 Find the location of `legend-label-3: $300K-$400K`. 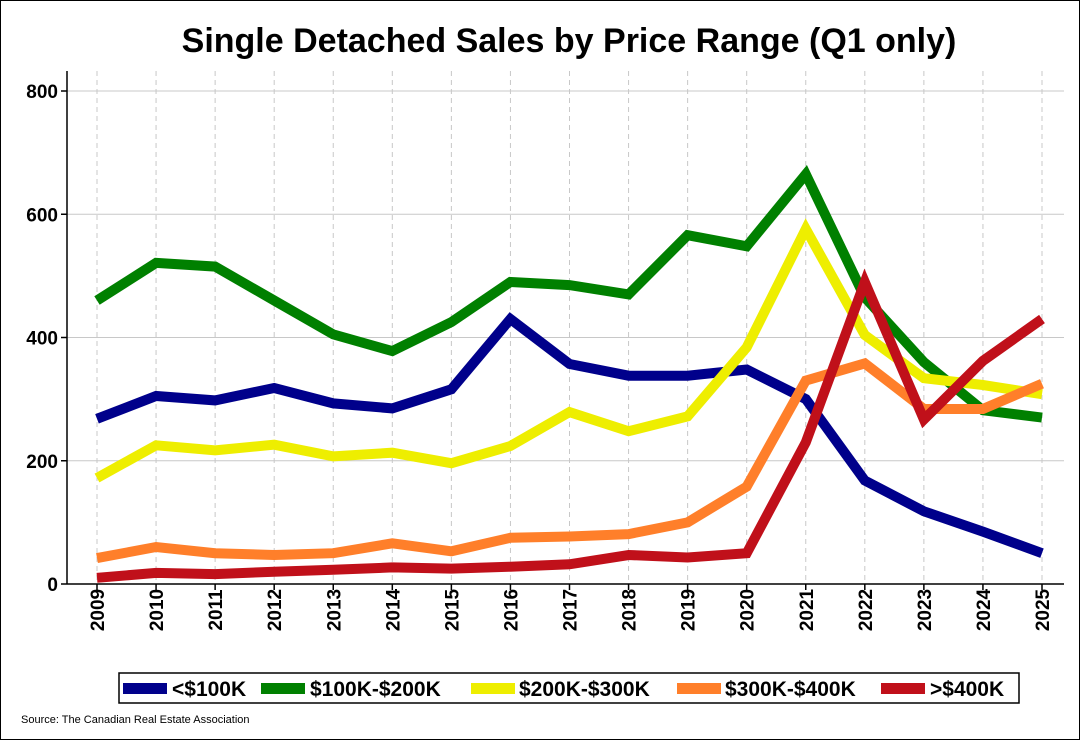

legend-label-3: $300K-$400K is located at coordinates (790, 689).